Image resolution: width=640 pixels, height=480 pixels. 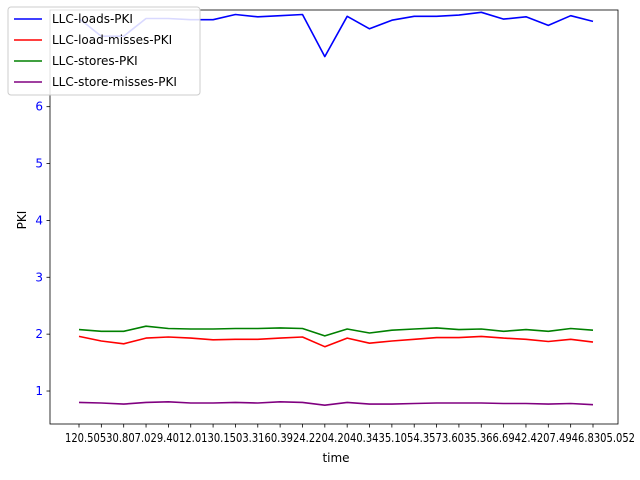 I want to click on legend-box, so click(x=104, y=51).